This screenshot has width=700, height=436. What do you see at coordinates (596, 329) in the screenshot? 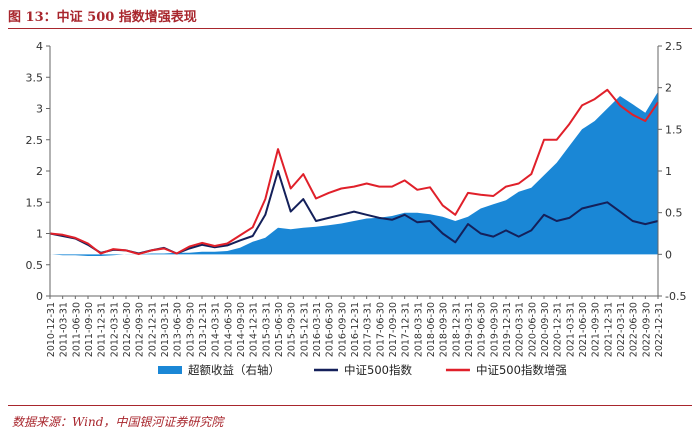
I see `x-axis-tick-label: 2021-09-30` at bounding box center [596, 329].